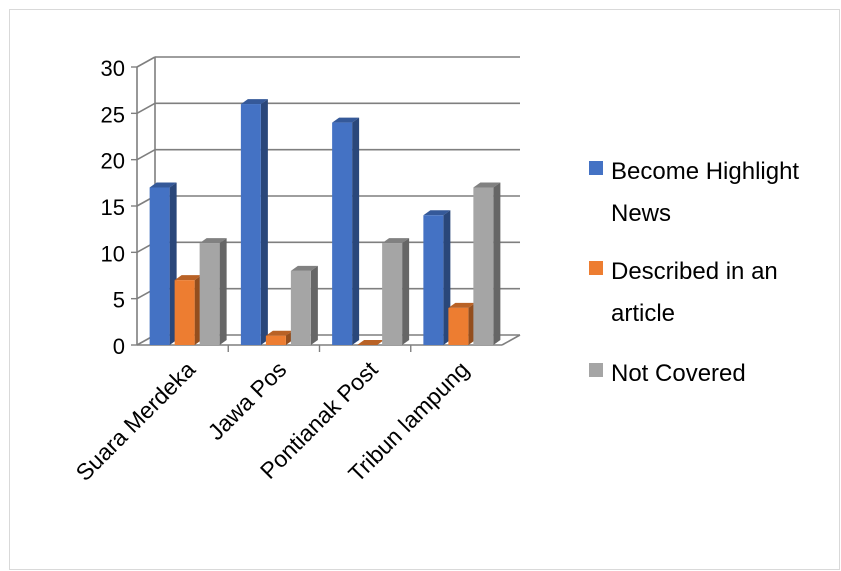 This screenshot has width=841, height=571. I want to click on y-tick-label: 5, so click(119, 300).